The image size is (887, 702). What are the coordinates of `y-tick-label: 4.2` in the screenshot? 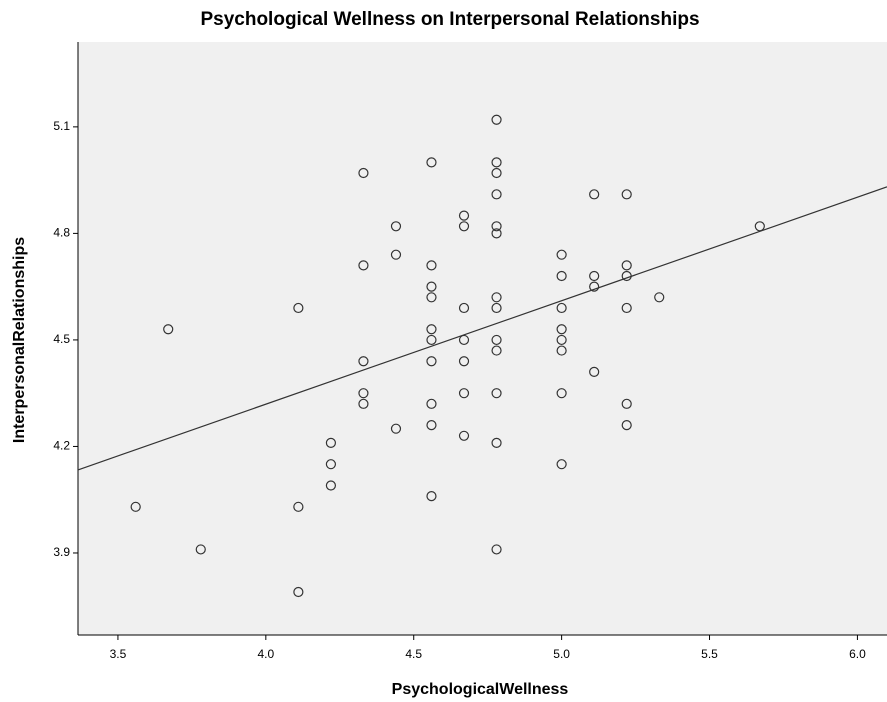 It's located at (61, 446).